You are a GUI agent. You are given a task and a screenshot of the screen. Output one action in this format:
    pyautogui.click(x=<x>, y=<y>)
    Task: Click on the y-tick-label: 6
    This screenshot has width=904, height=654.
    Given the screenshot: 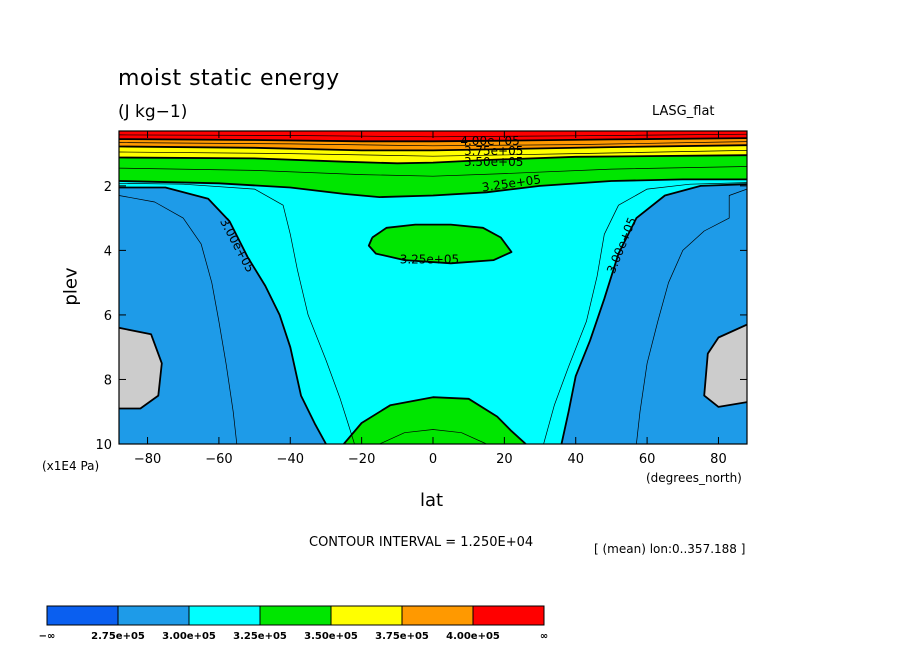 What is the action you would take?
    pyautogui.click(x=108, y=316)
    